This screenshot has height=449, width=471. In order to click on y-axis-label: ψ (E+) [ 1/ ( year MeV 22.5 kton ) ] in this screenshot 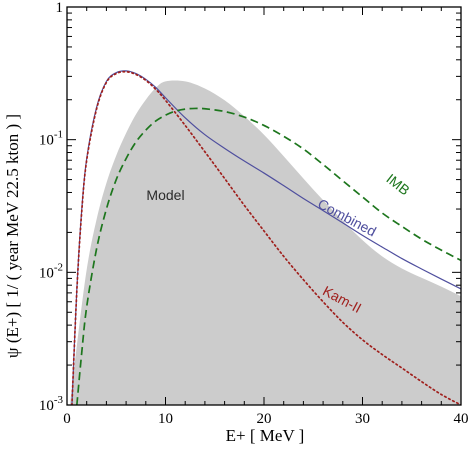, I will do `click(12, 236)`.